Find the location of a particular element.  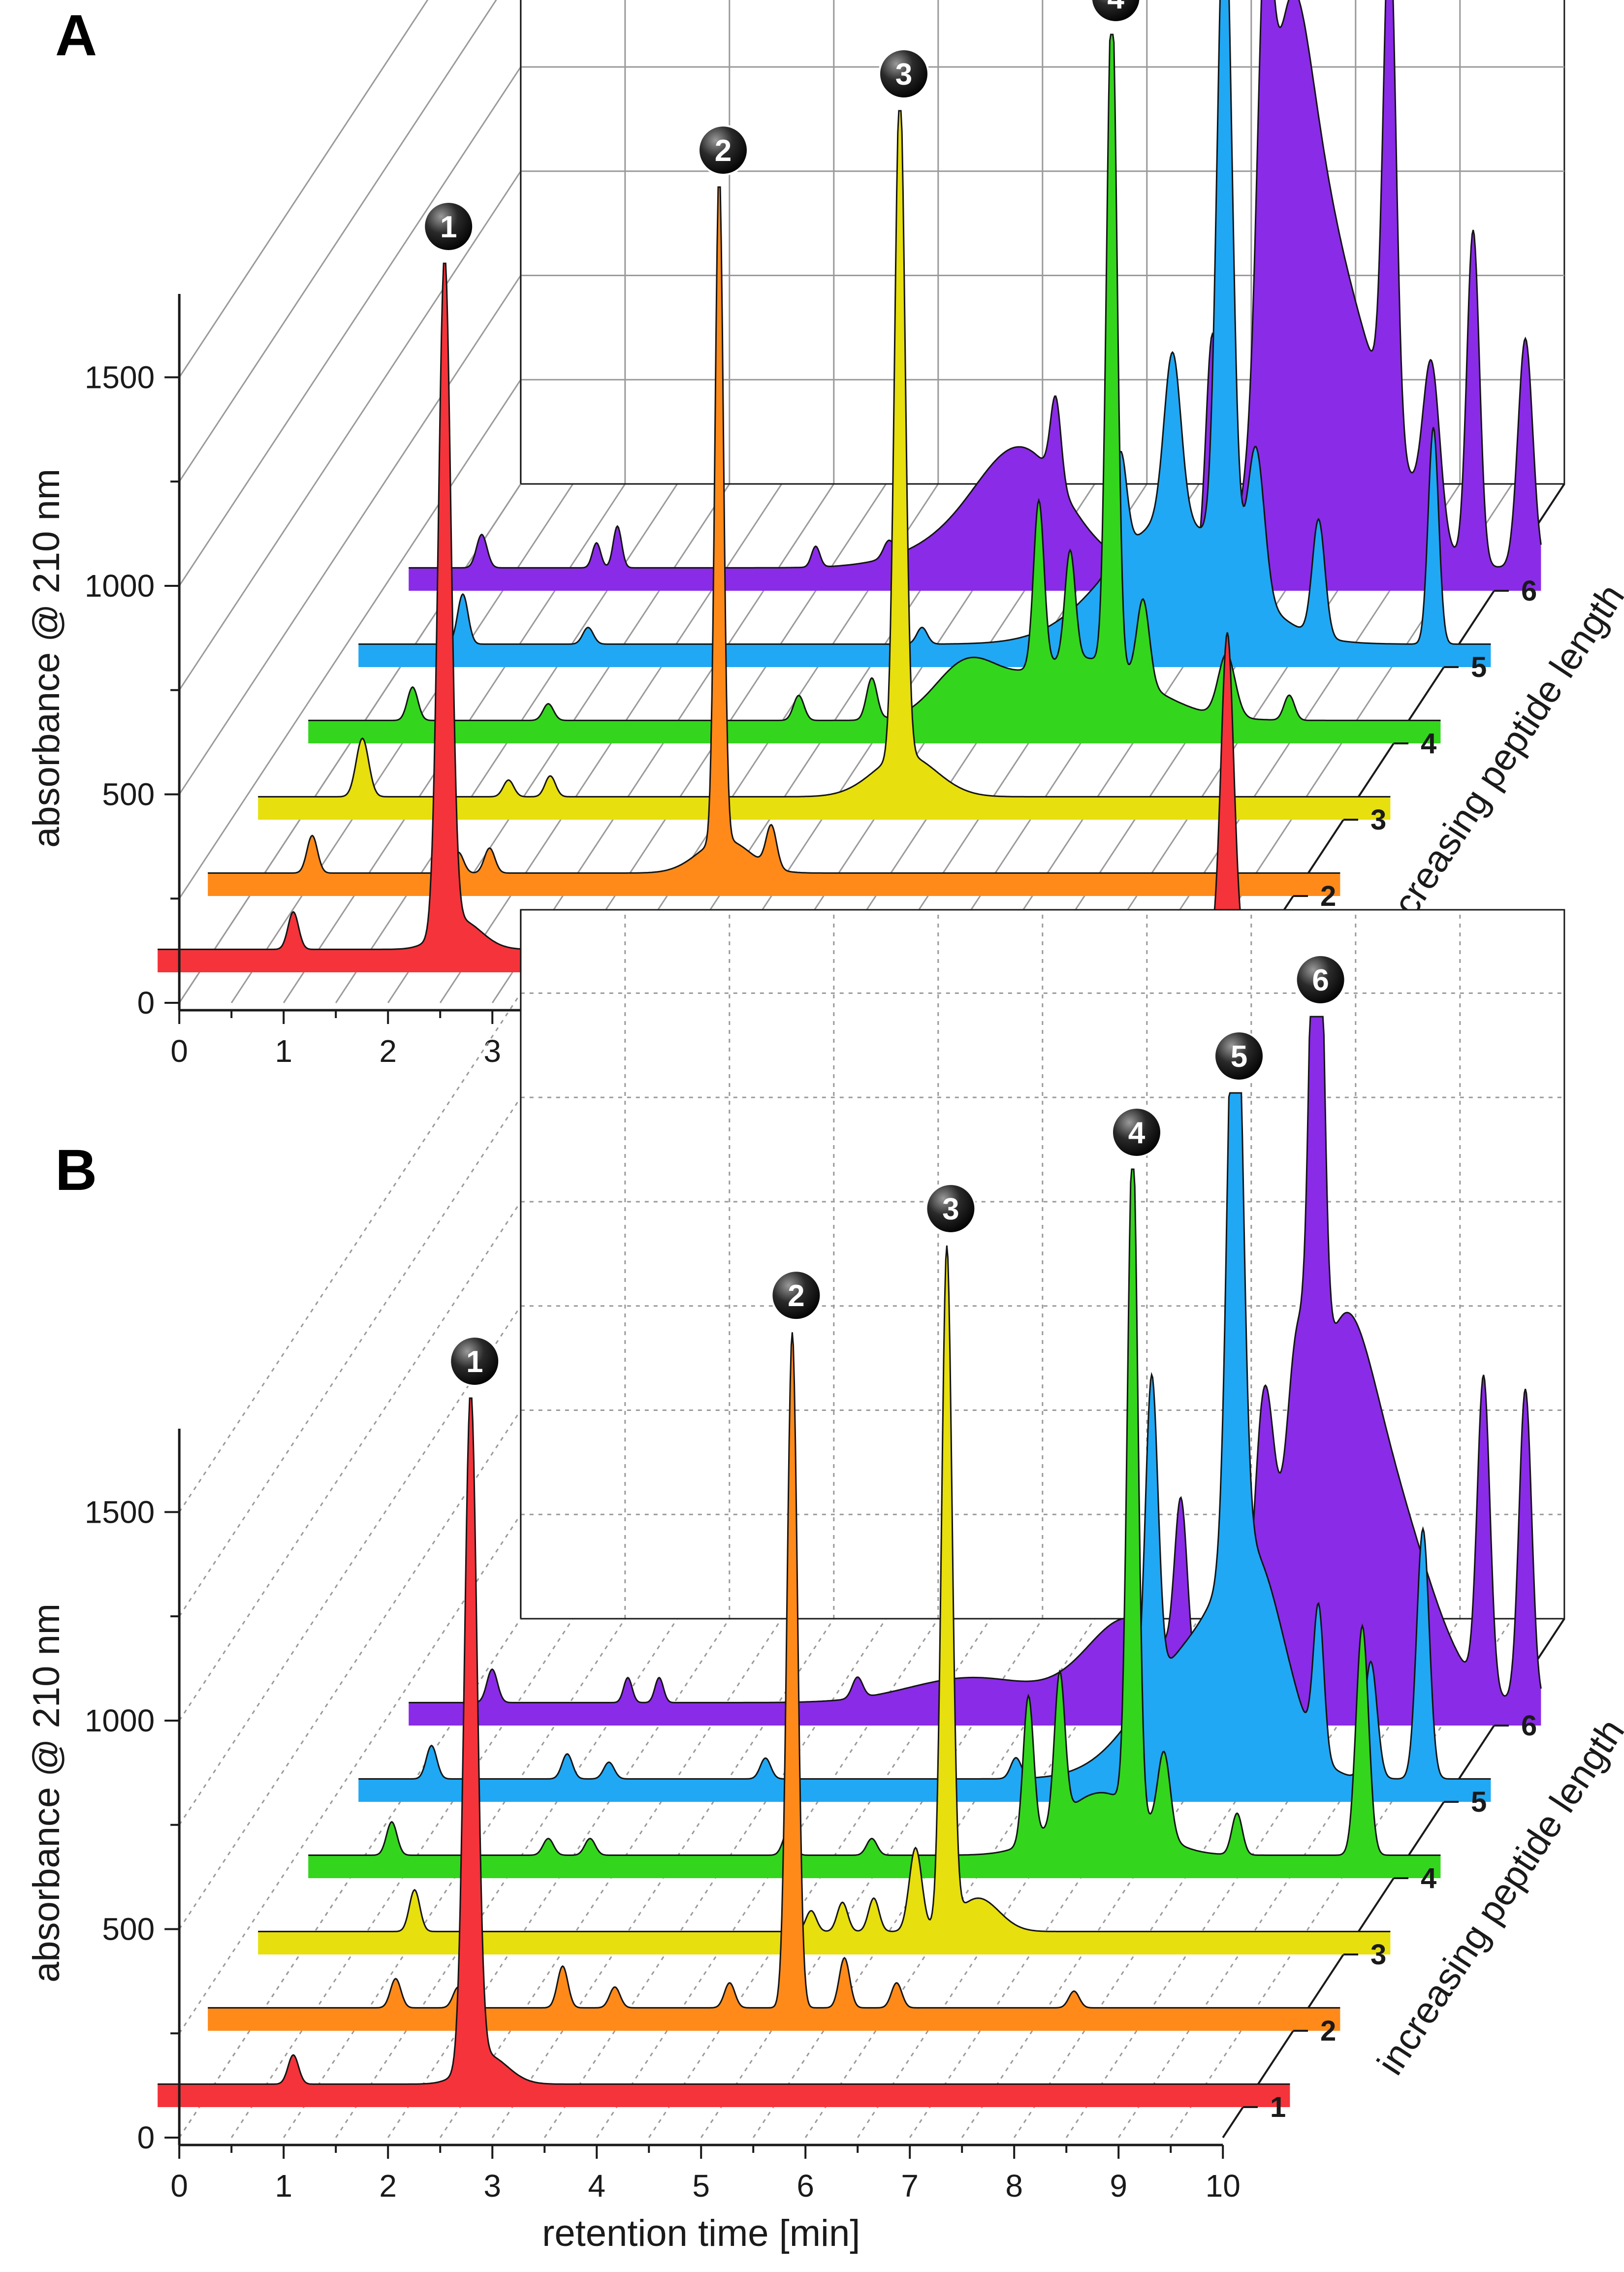

x-tick-label: 8 is located at coordinates (1014, 2186).